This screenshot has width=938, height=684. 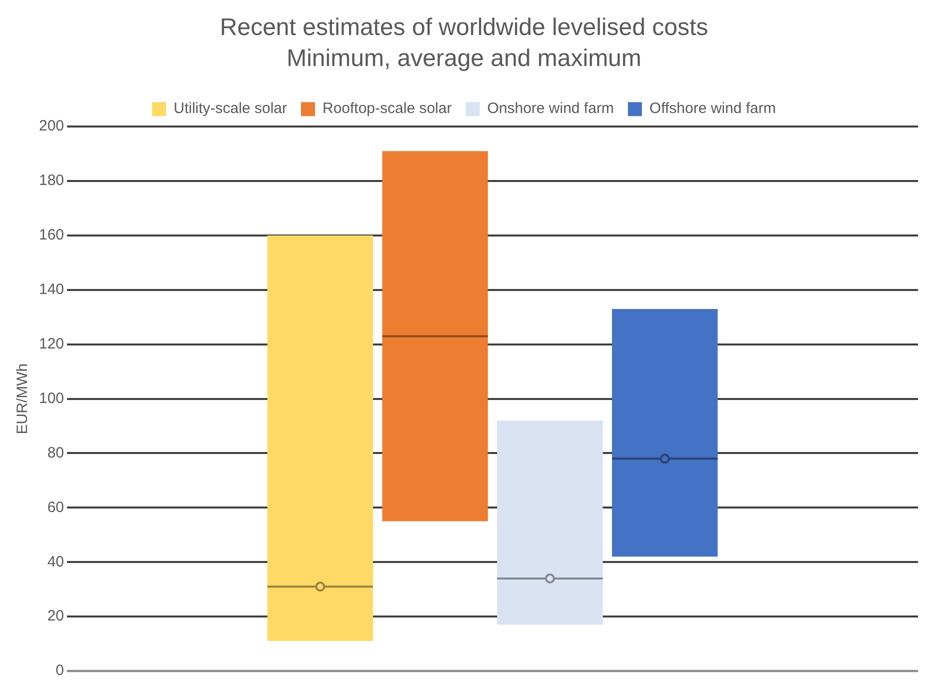 I want to click on y-tick-label: 100, so click(x=51, y=398).